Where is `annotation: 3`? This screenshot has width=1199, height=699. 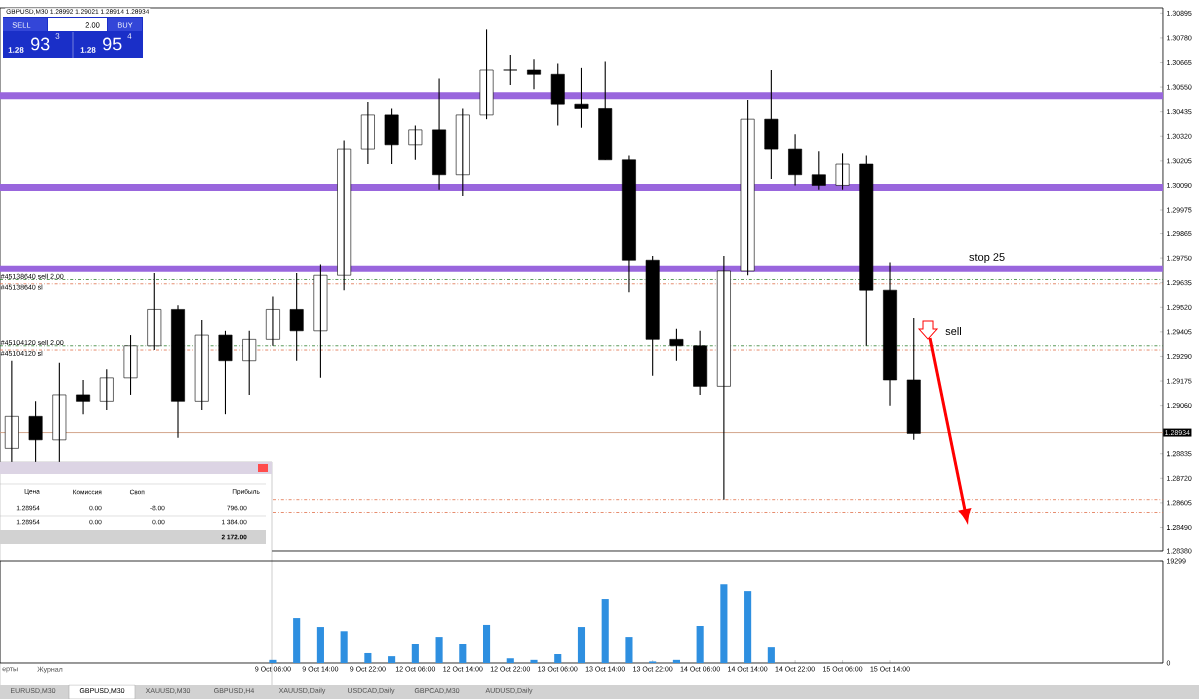
annotation: 3 is located at coordinates (57, 36).